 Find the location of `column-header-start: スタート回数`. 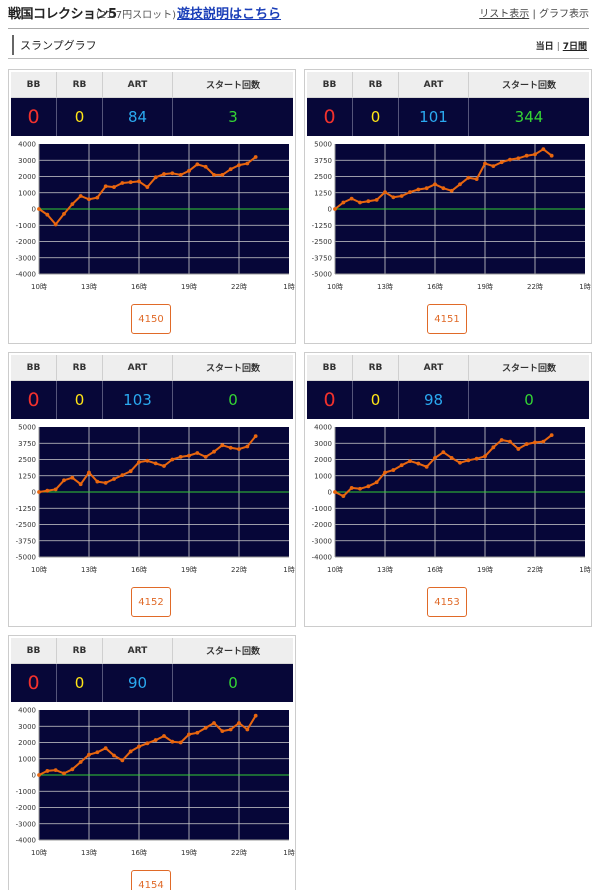

column-header-start: スタート回数 is located at coordinates (232, 652).